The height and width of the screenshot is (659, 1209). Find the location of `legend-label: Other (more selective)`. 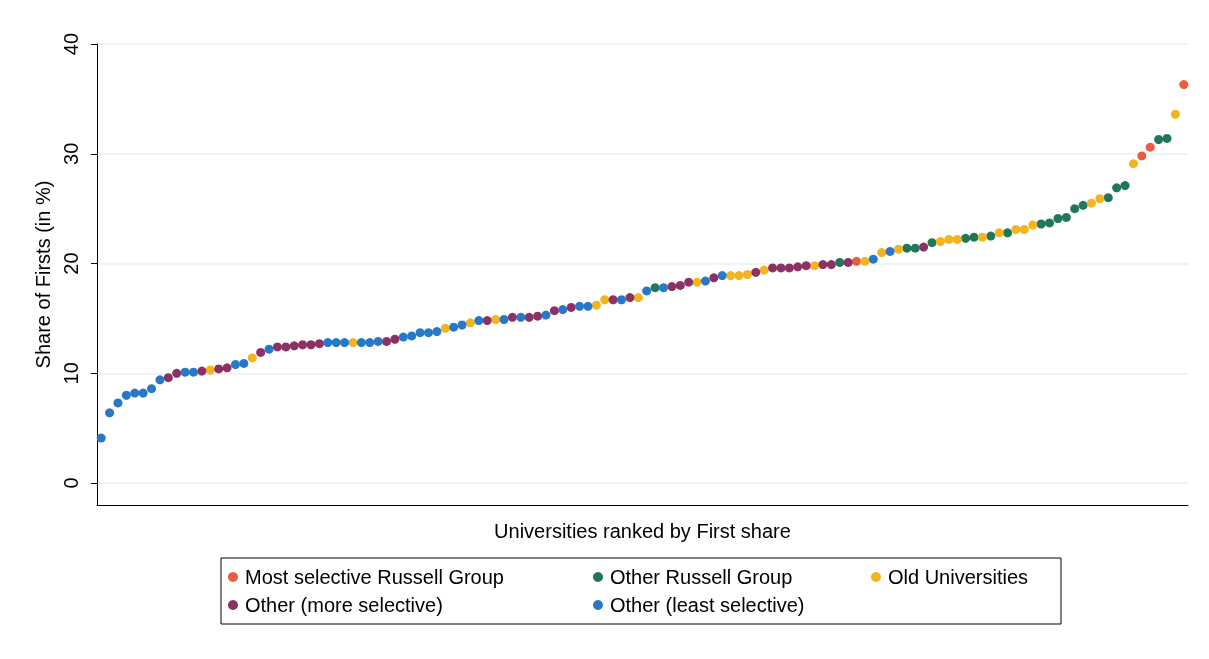

legend-label: Other (more selective) is located at coordinates (344, 605).